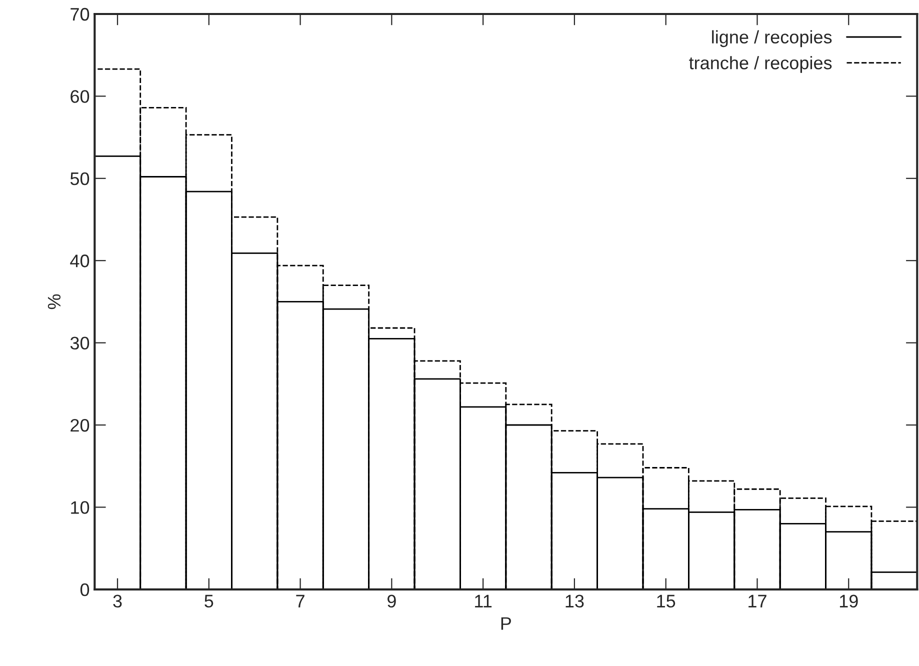 Image resolution: width=919 pixels, height=666 pixels. I want to click on y-axis-title: %, so click(54, 302).